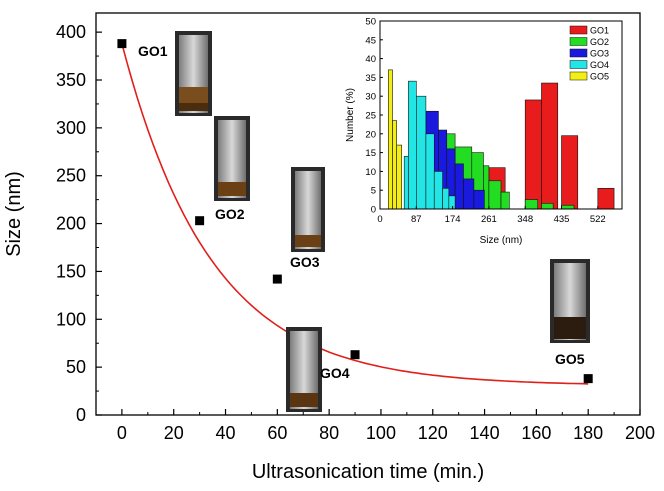  Describe the element at coordinates (536, 433) in the screenshot. I see `x-tick-label: 160` at that location.